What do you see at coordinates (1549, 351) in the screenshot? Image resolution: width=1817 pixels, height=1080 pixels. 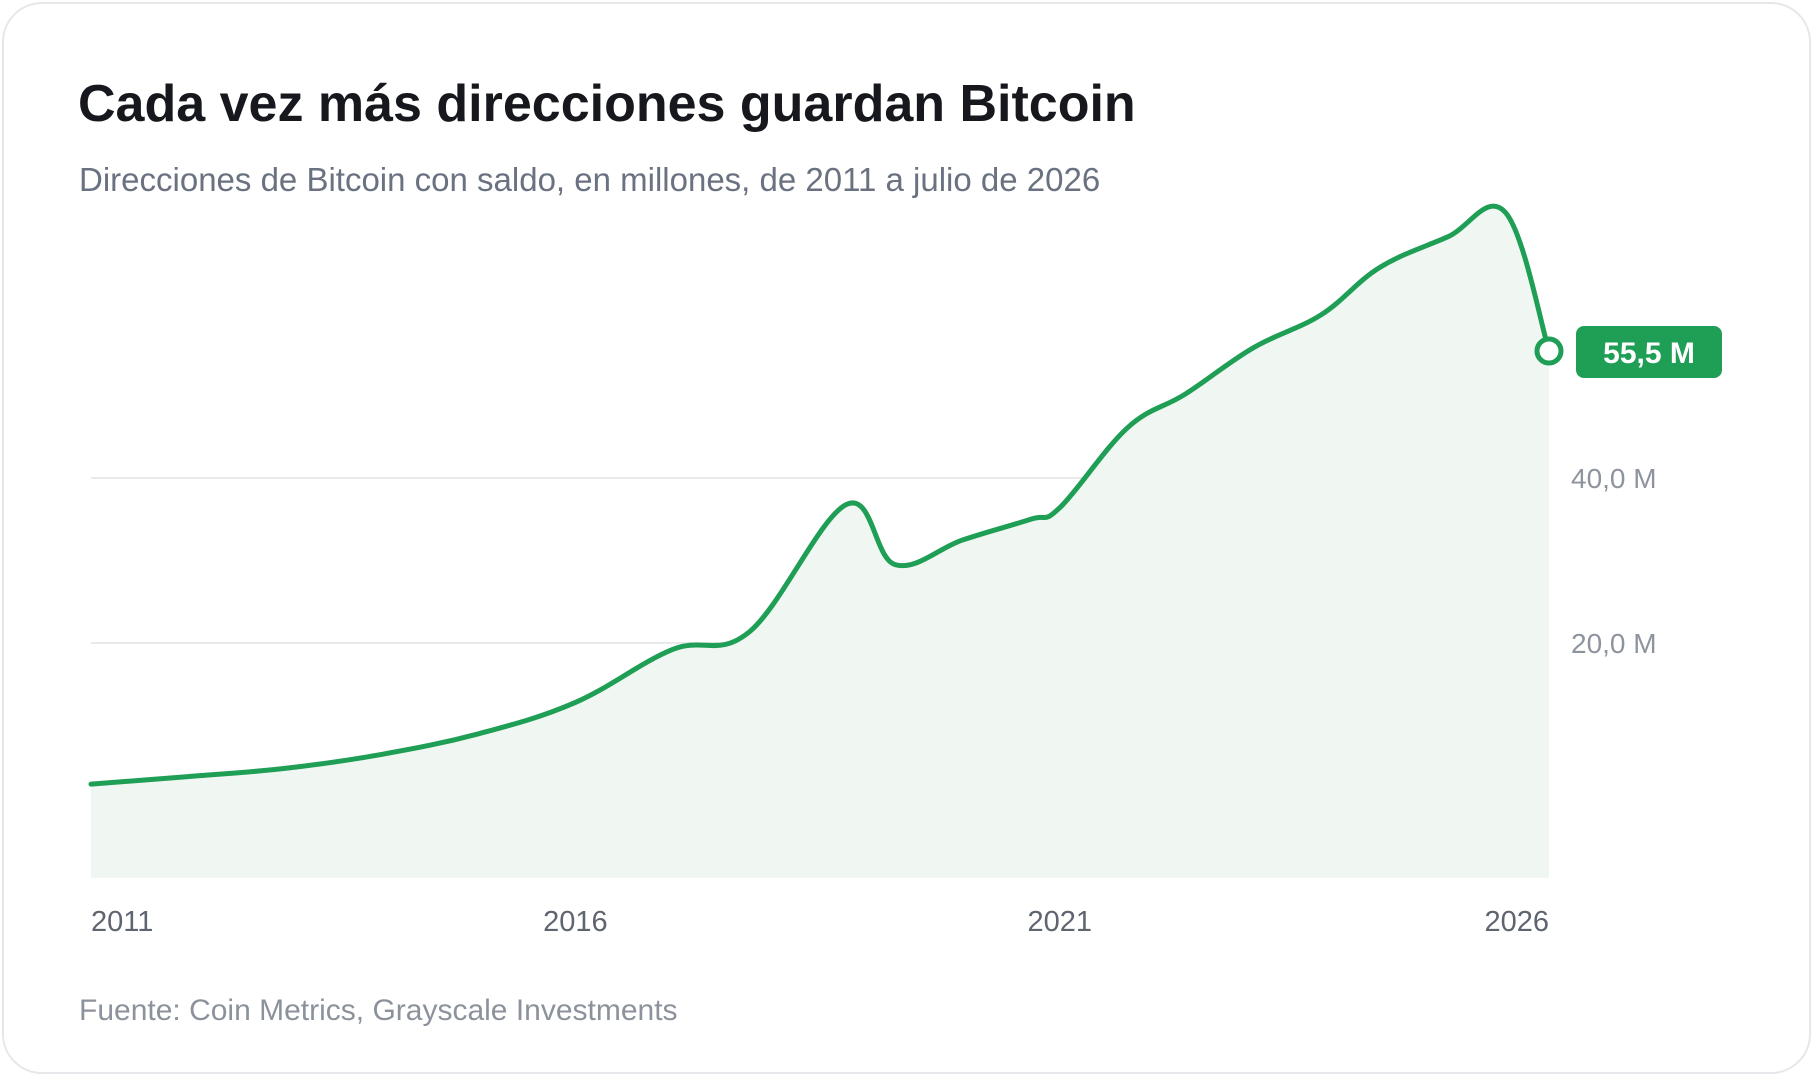 I see `last-point-marker` at bounding box center [1549, 351].